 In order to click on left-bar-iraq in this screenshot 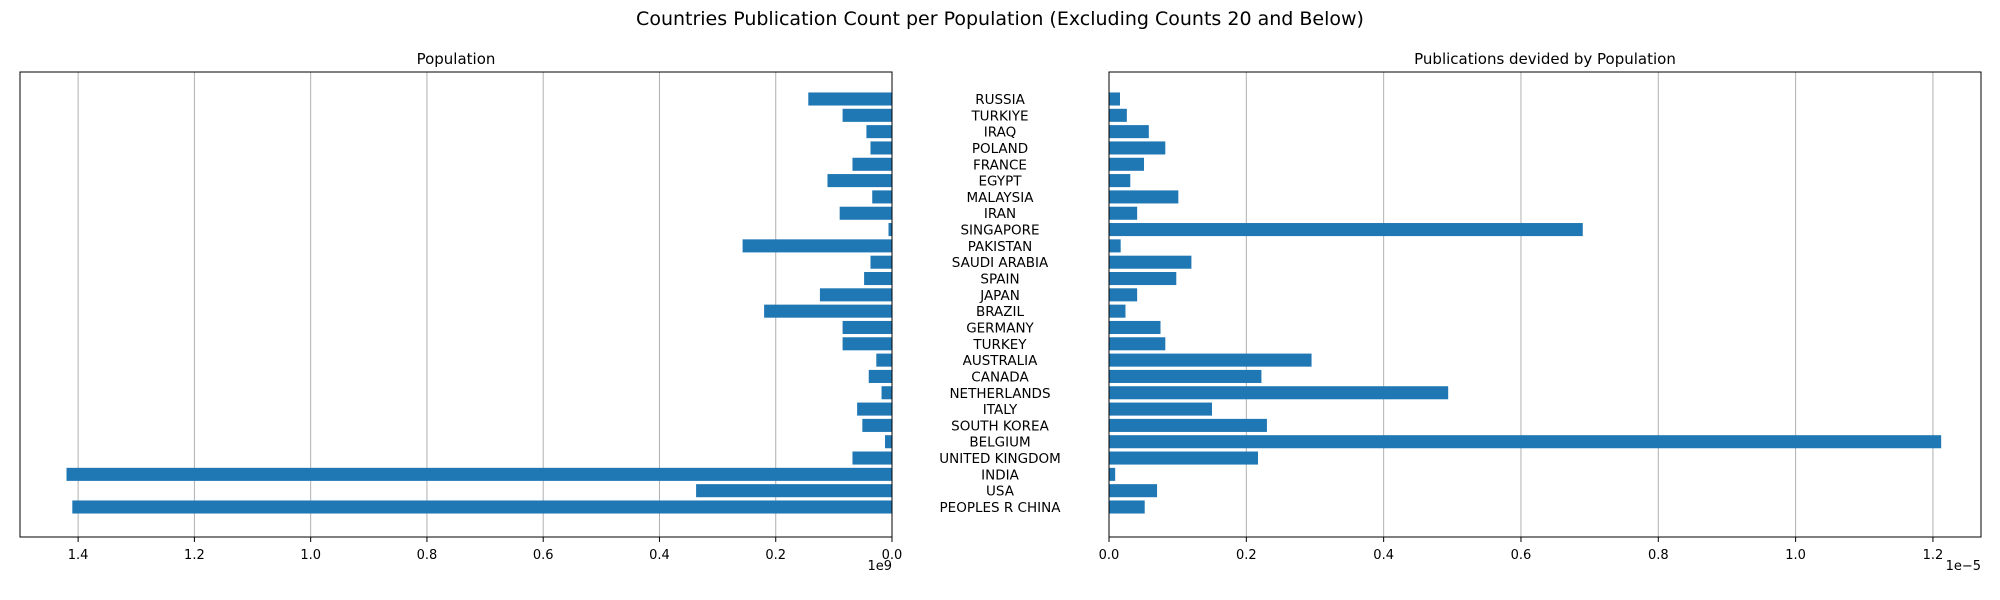, I will do `click(879, 132)`.